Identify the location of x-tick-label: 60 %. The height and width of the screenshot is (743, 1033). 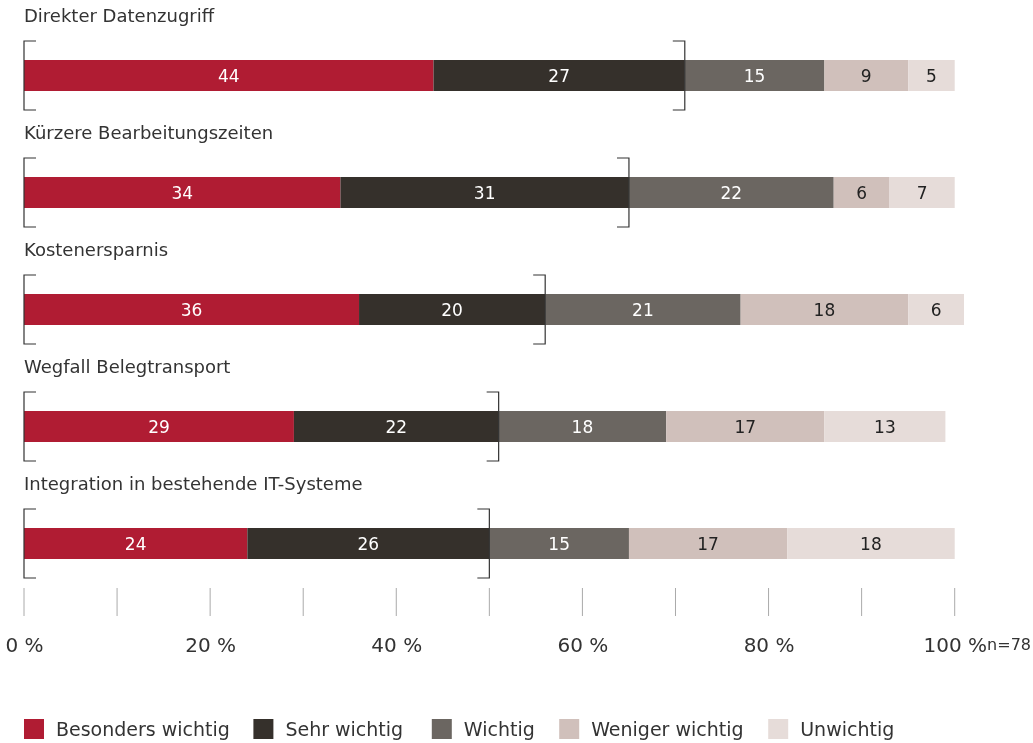
(583, 645).